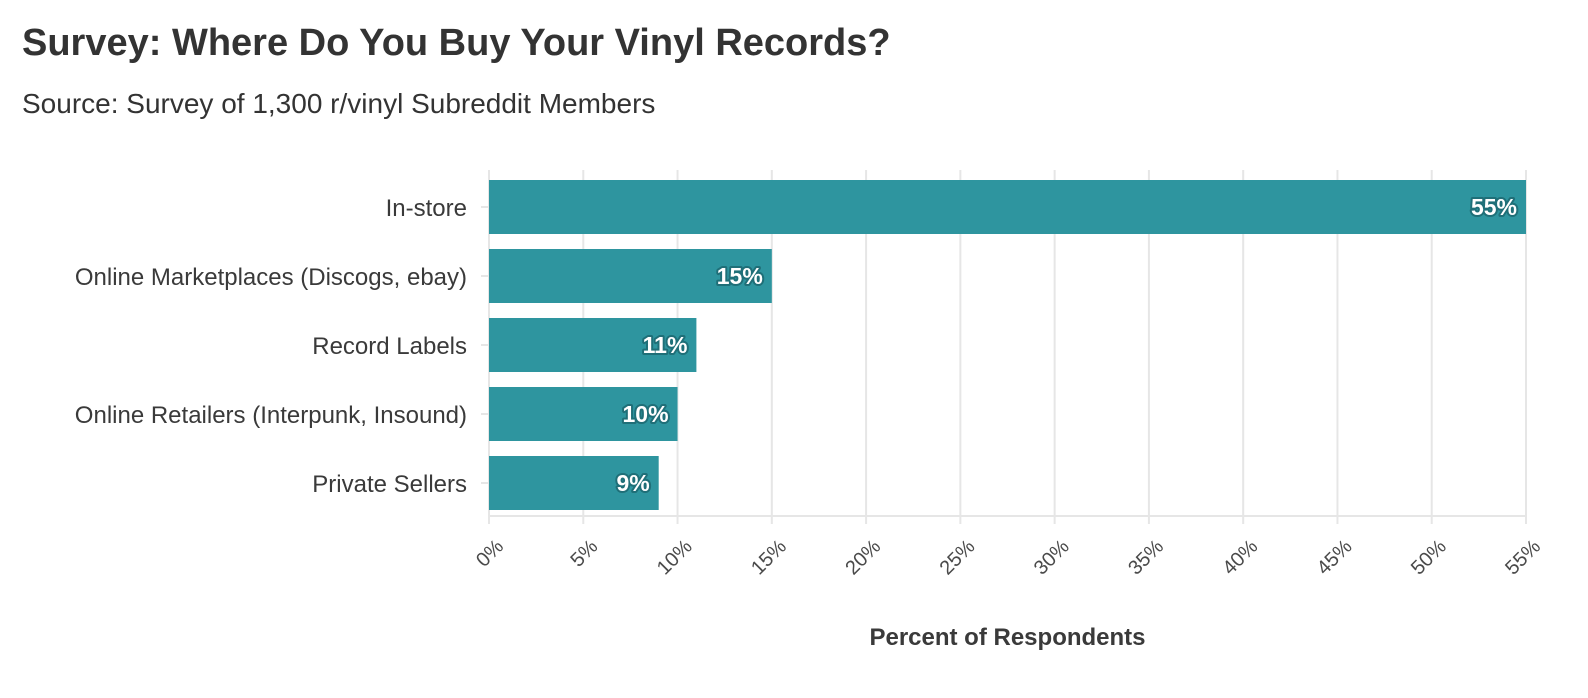 This screenshot has width=1588, height=698. What do you see at coordinates (389, 484) in the screenshot?
I see `category-label: Private Sellers` at bounding box center [389, 484].